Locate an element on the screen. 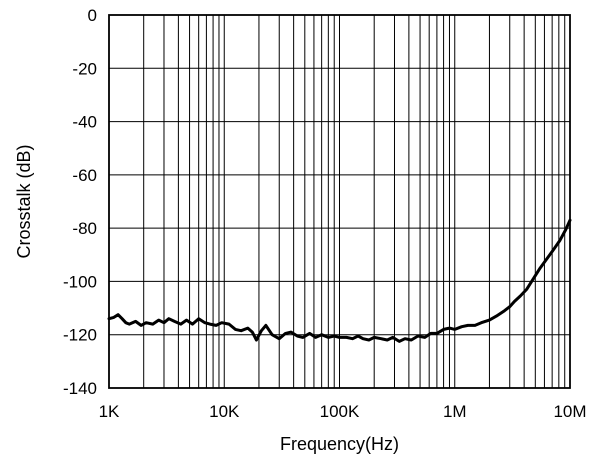 This screenshot has width=603, height=461. x-tick-label: 10M is located at coordinates (569, 411).